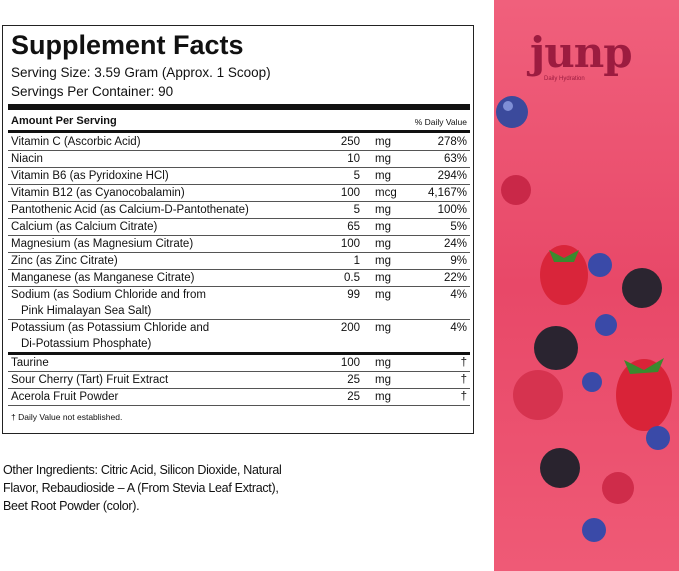 This screenshot has width=679, height=571. What do you see at coordinates (356, 261) in the screenshot?
I see `amount: 1` at bounding box center [356, 261].